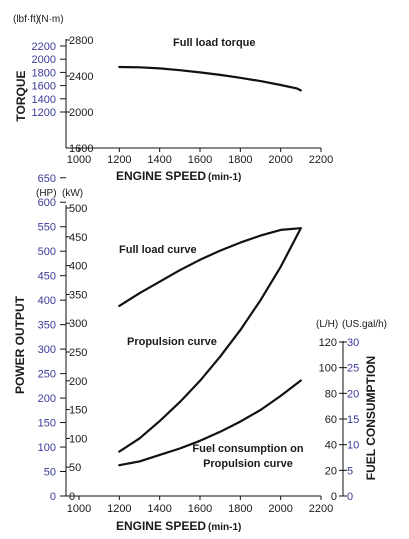 The image size is (409, 539). What do you see at coordinates (81, 113) in the screenshot?
I see `torque-tick-nm: 2000` at bounding box center [81, 113].